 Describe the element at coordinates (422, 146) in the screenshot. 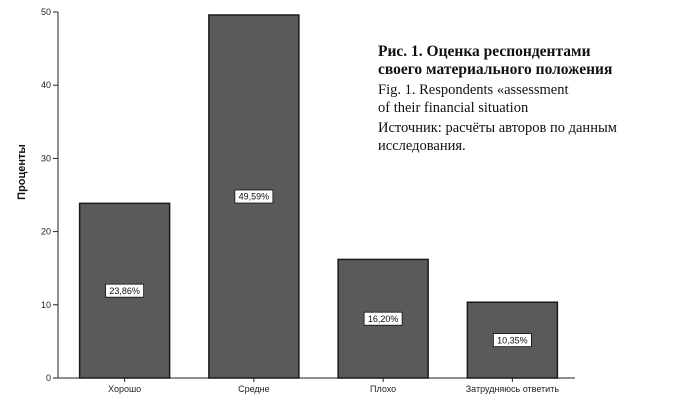

I see `caption-source-line: исследования.` at that location.